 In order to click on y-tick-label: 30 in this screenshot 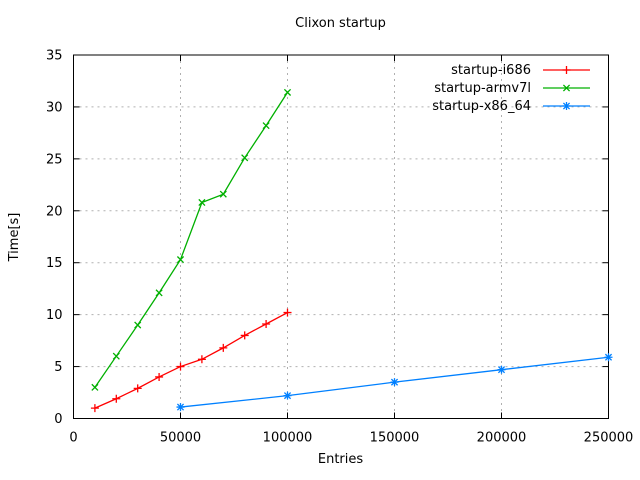, I will do `click(54, 107)`.